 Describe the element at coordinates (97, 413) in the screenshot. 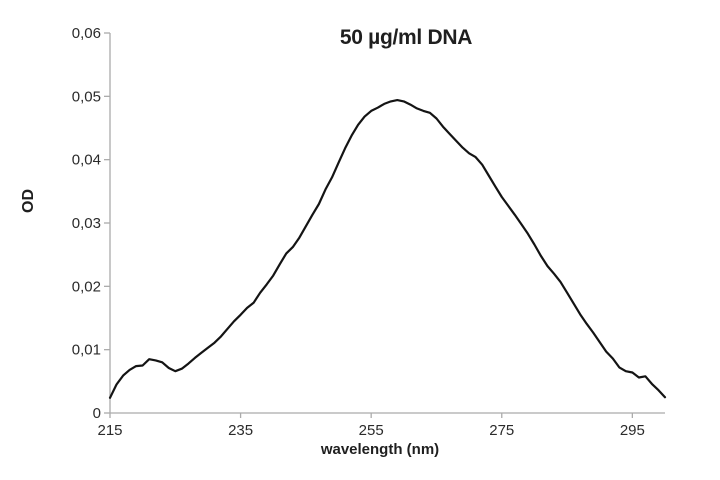

I see `y-tick-label: 0` at that location.